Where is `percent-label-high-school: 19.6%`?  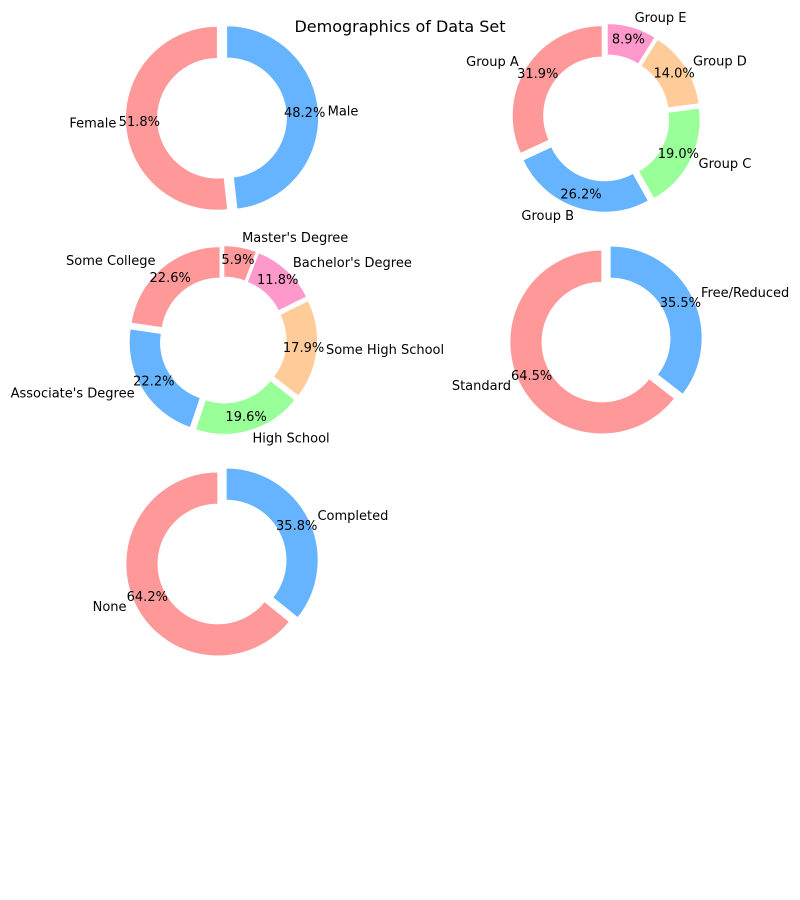
percent-label-high-school: 19.6% is located at coordinates (245, 417).